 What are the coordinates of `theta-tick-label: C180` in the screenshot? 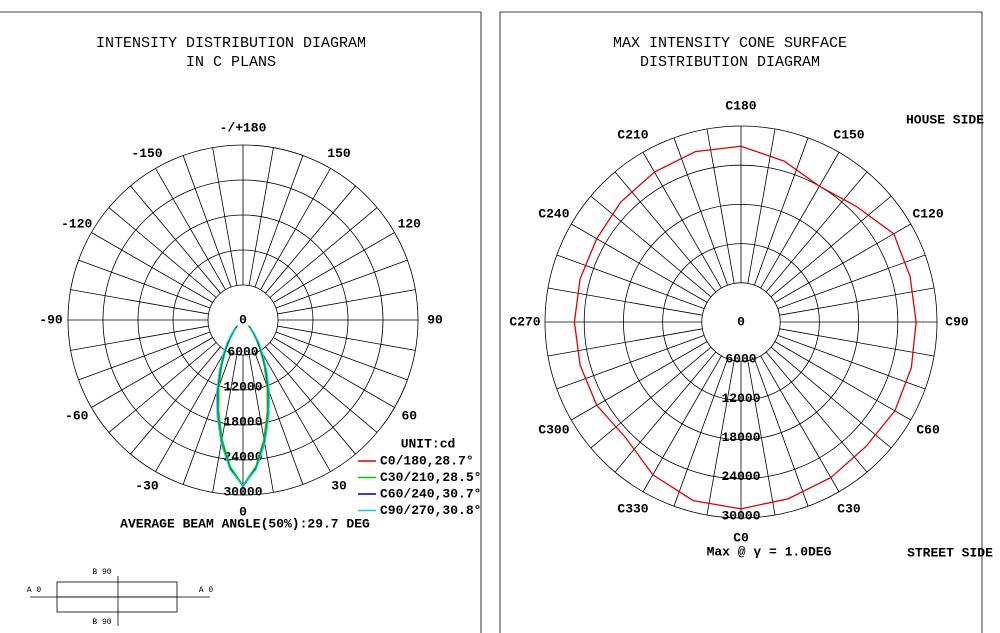 It's located at (740, 105).